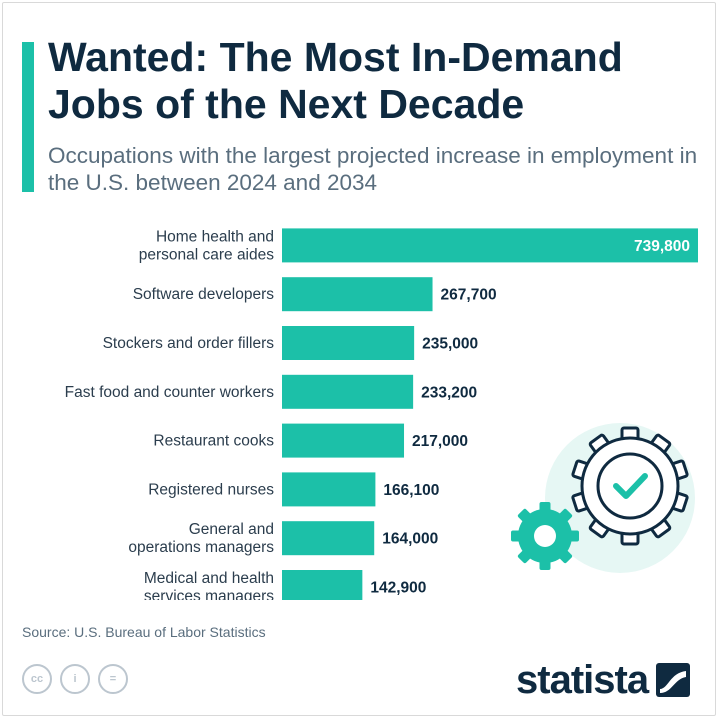 The width and height of the screenshot is (720, 720). I want to click on category-label: Stockers and order fillers, so click(189, 343).